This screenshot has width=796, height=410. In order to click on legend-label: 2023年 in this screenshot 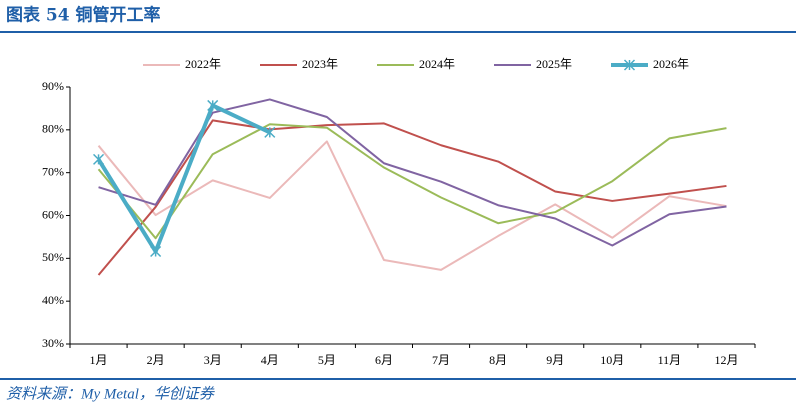, I will do `click(320, 64)`.